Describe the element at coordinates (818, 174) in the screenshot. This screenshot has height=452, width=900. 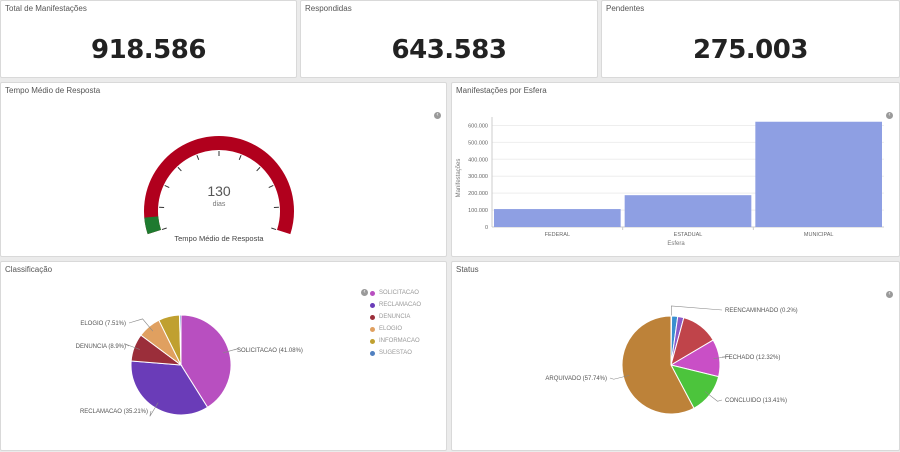
I see `bar-municipal` at that location.